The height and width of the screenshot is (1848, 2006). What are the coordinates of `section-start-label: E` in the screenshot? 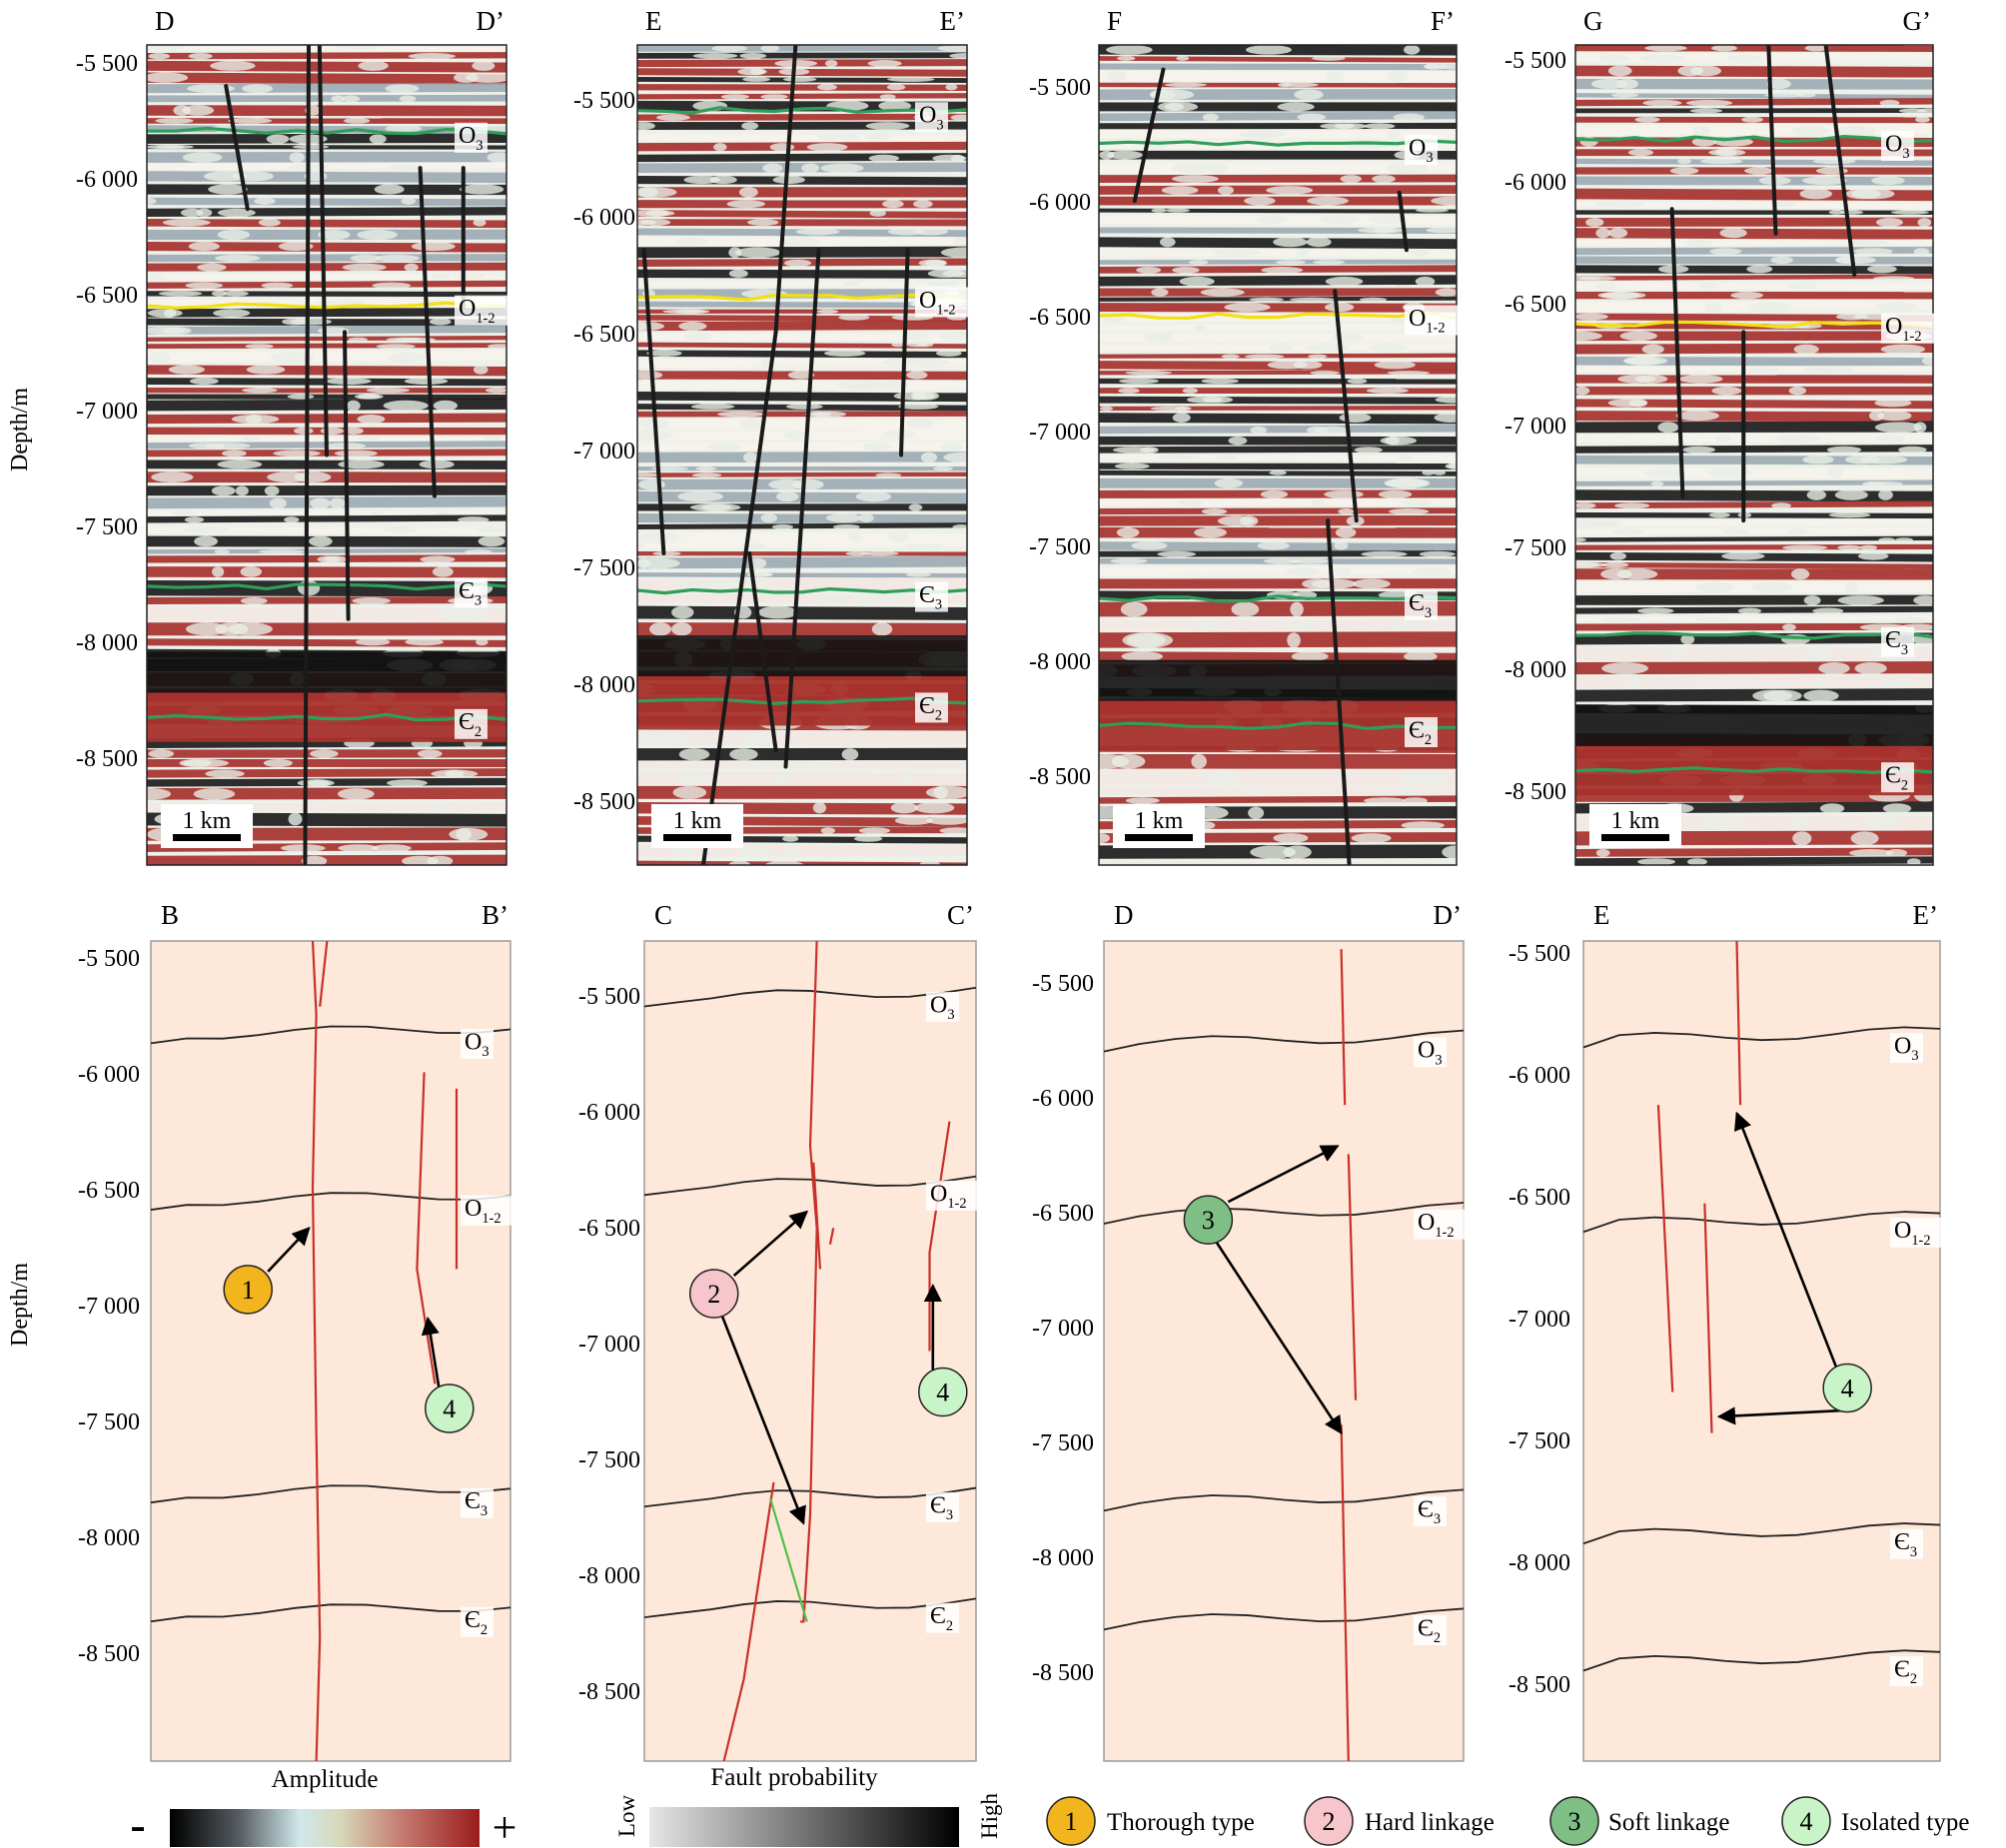 It's located at (1602, 915).